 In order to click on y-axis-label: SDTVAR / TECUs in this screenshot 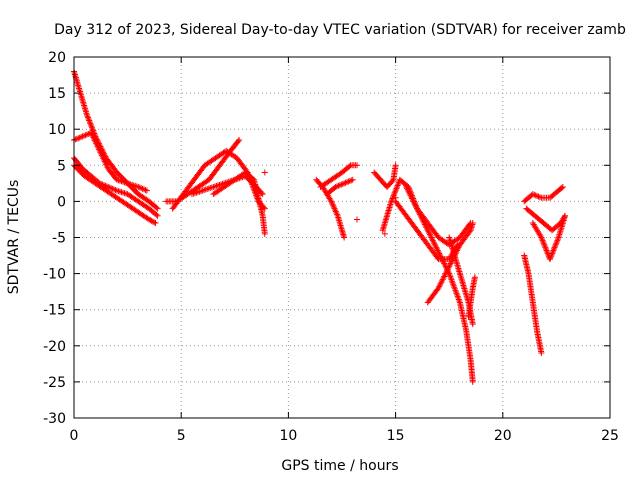, I will do `click(14, 237)`.